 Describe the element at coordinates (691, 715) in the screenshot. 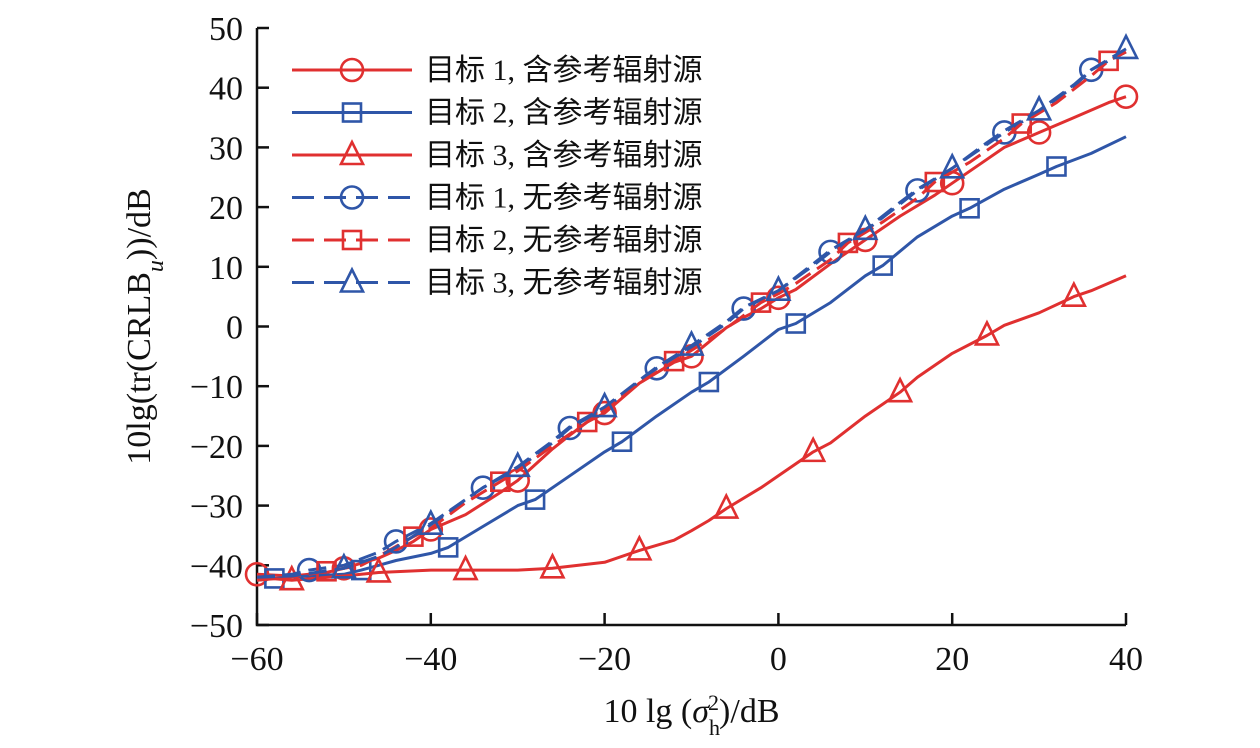

I see `x-axis-title: 10 lg (σh2)/dB` at that location.